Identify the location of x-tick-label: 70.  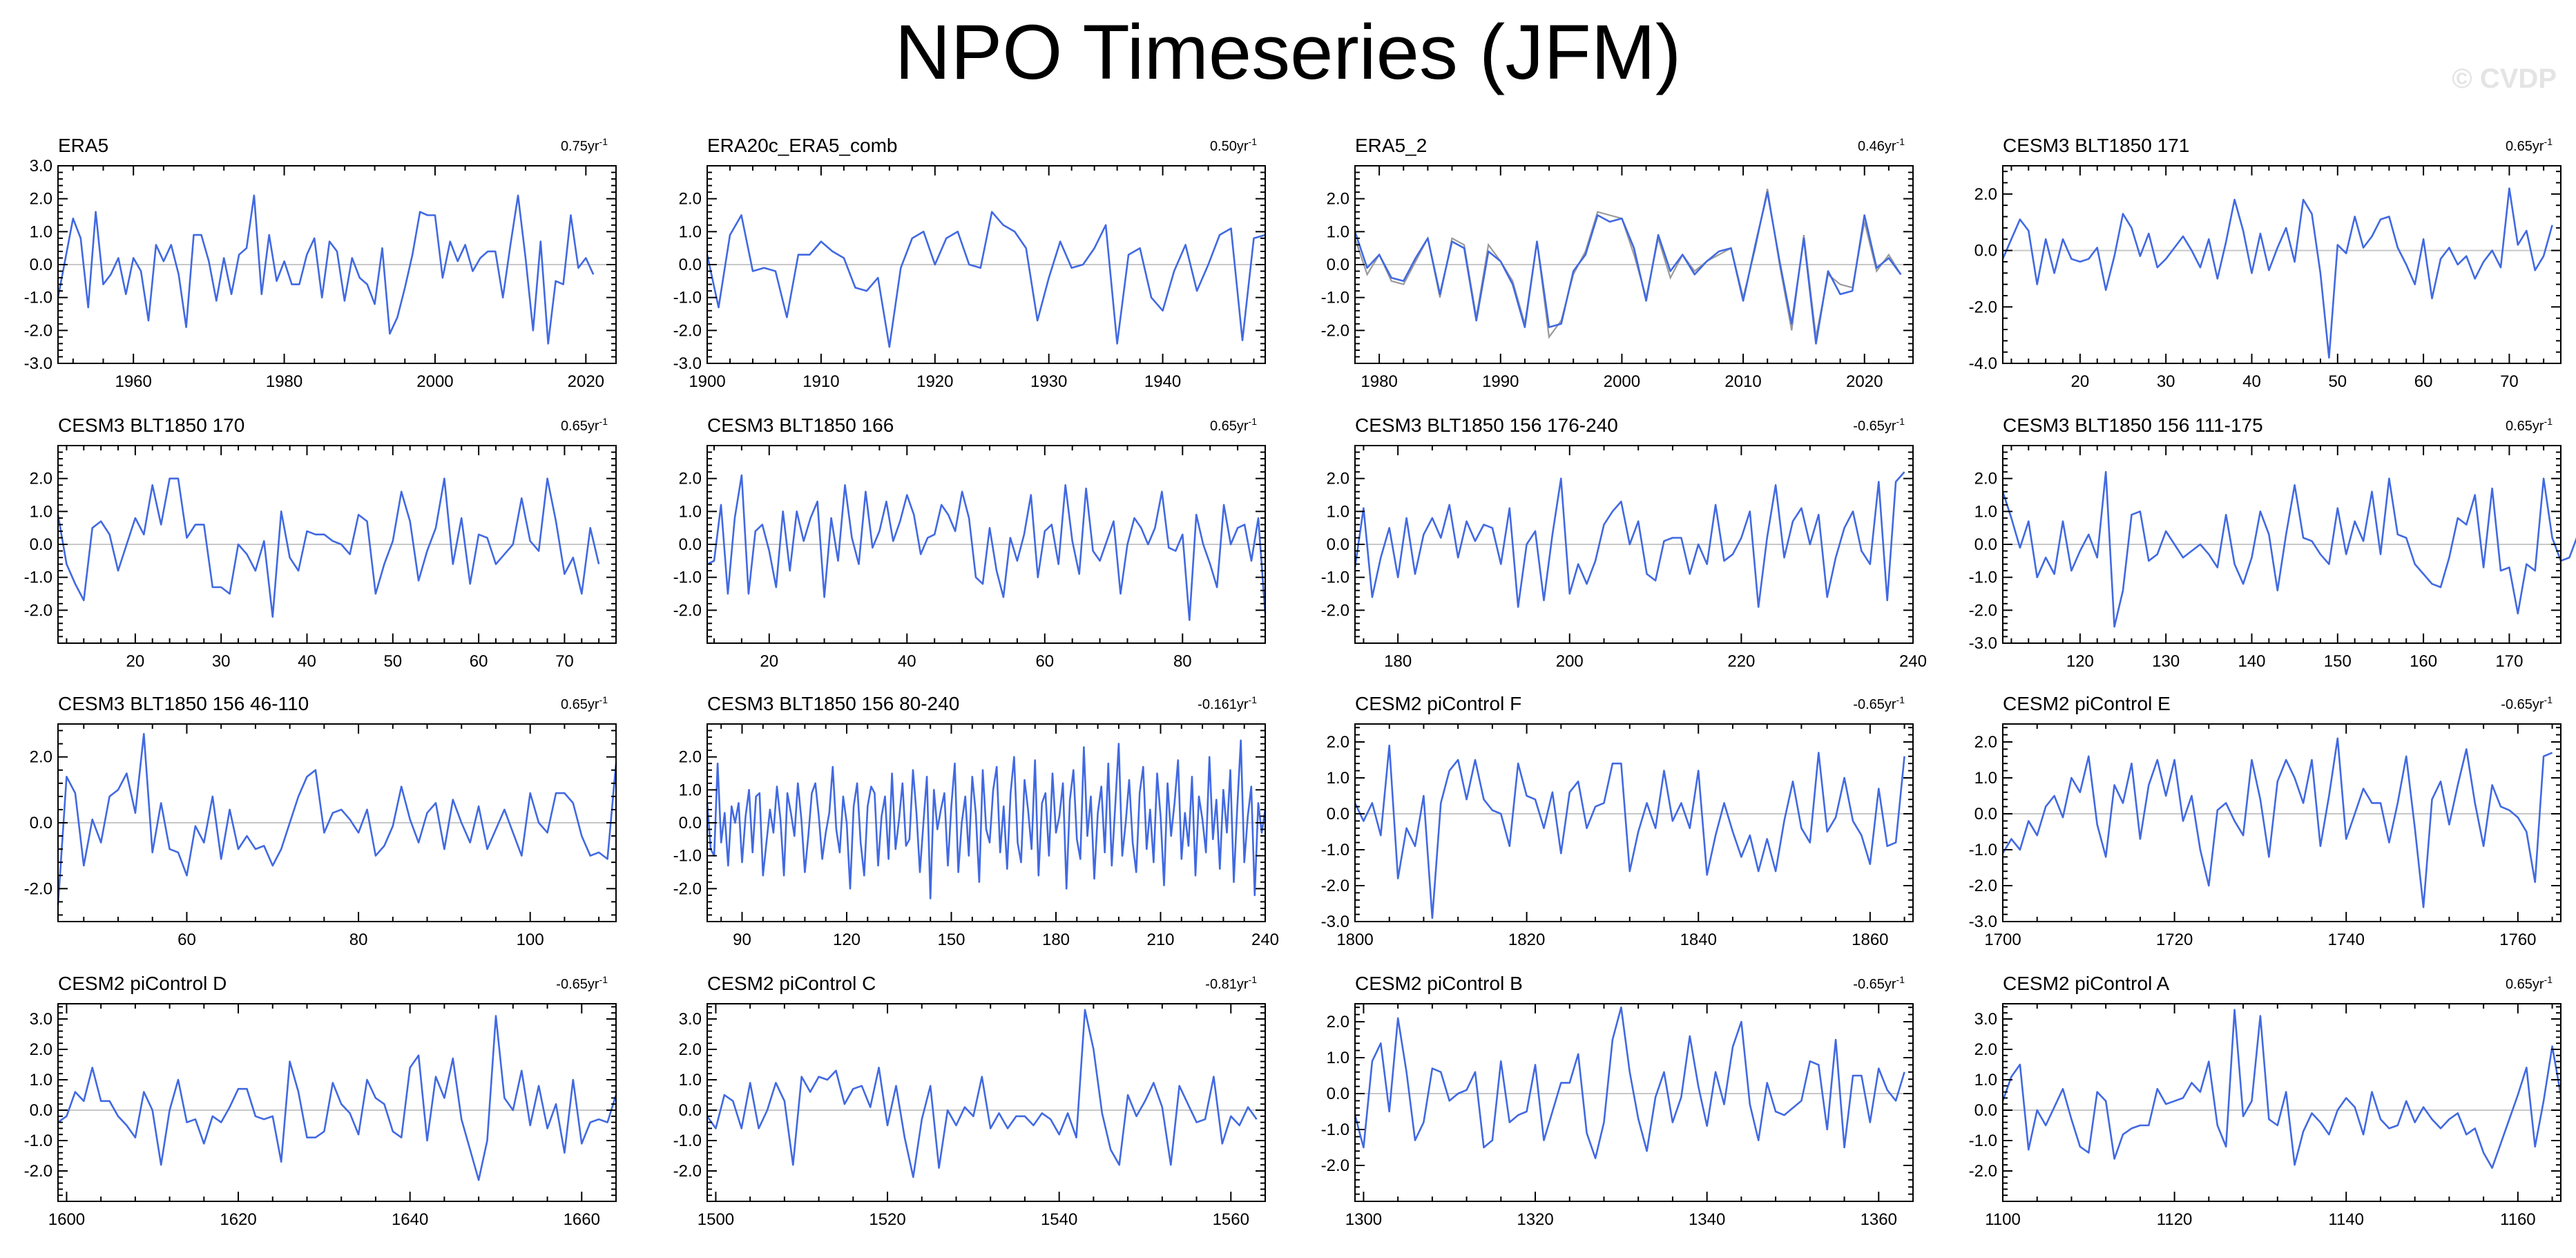
(2509, 381).